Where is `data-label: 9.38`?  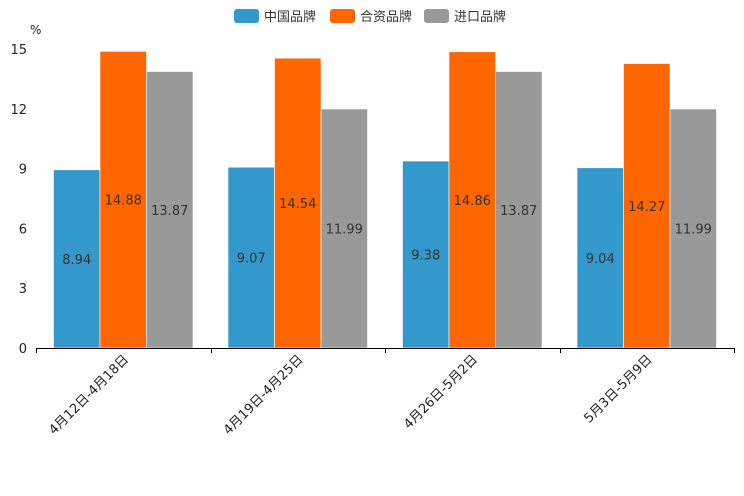 data-label: 9.38 is located at coordinates (425, 256).